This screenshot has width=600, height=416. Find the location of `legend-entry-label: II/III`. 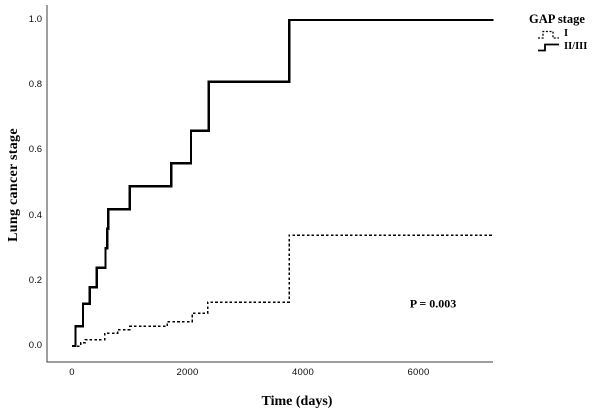

legend-entry-label: II/III is located at coordinates (576, 46).